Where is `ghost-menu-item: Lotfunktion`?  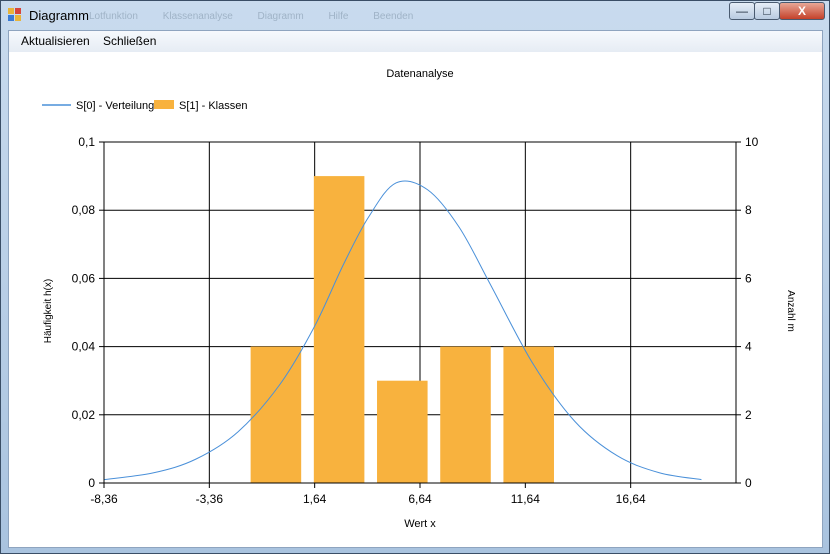
ghost-menu-item: Lotfunktion is located at coordinates (113, 16).